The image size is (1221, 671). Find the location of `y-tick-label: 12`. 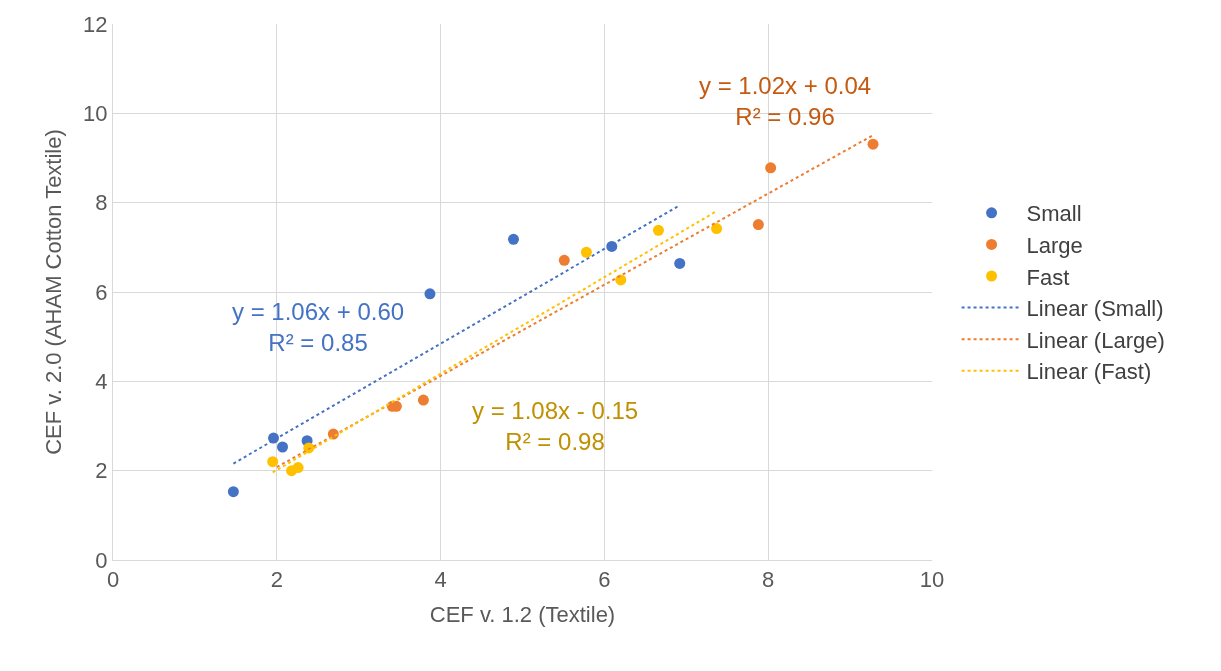

y-tick-label: 12 is located at coordinates (95, 24).